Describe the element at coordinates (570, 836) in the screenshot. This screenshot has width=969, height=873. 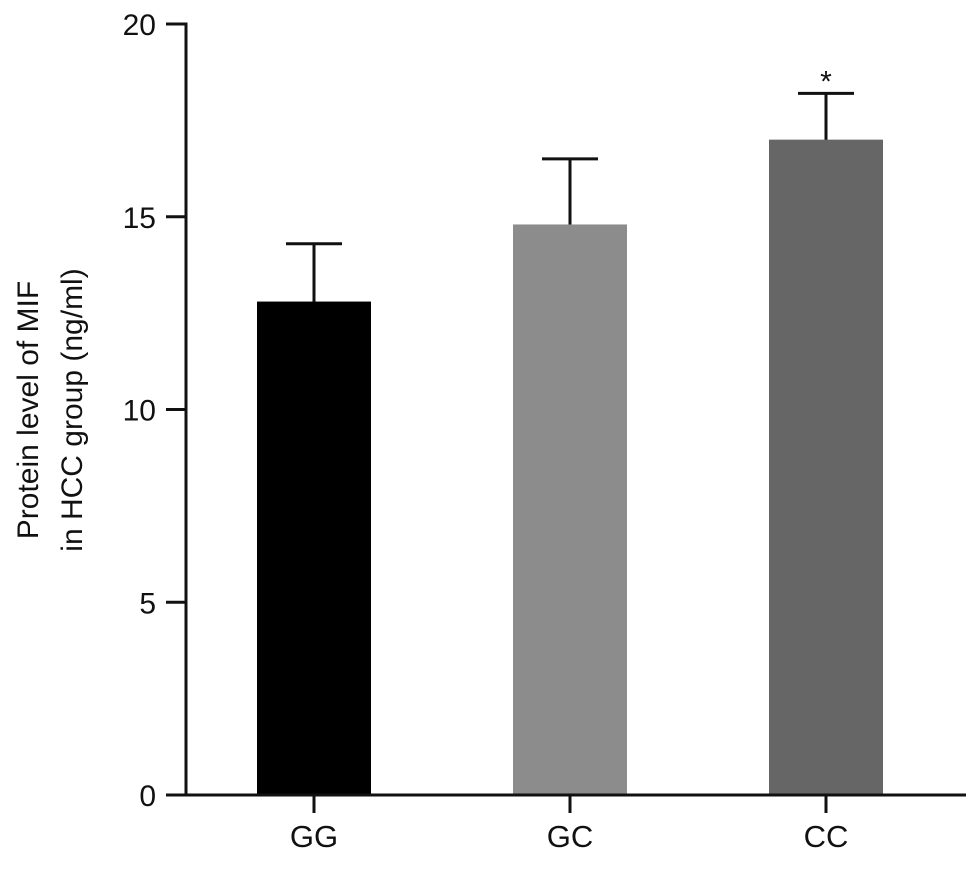
I see `x-category-label: GC` at that location.